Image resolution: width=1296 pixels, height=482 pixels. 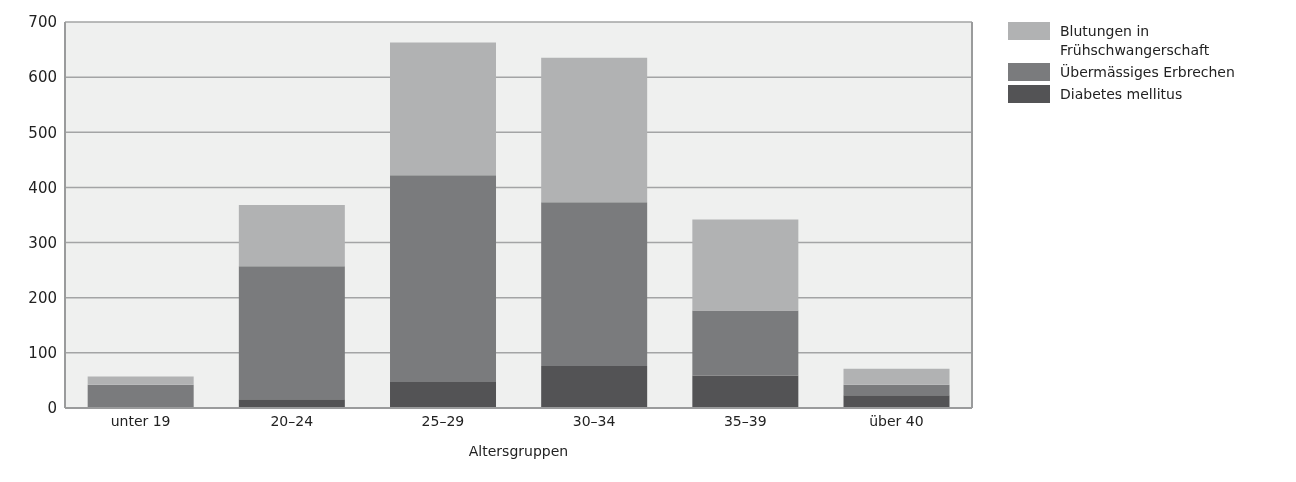 I want to click on legend-label: Blutungen in Frühschwangerschaft, so click(x=1135, y=41).